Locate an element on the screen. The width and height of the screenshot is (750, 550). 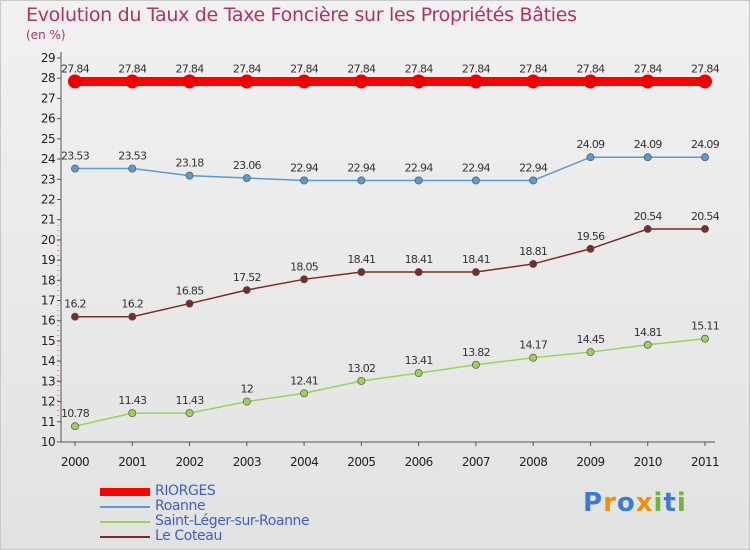
x-tick-label: 2008 is located at coordinates (533, 462).